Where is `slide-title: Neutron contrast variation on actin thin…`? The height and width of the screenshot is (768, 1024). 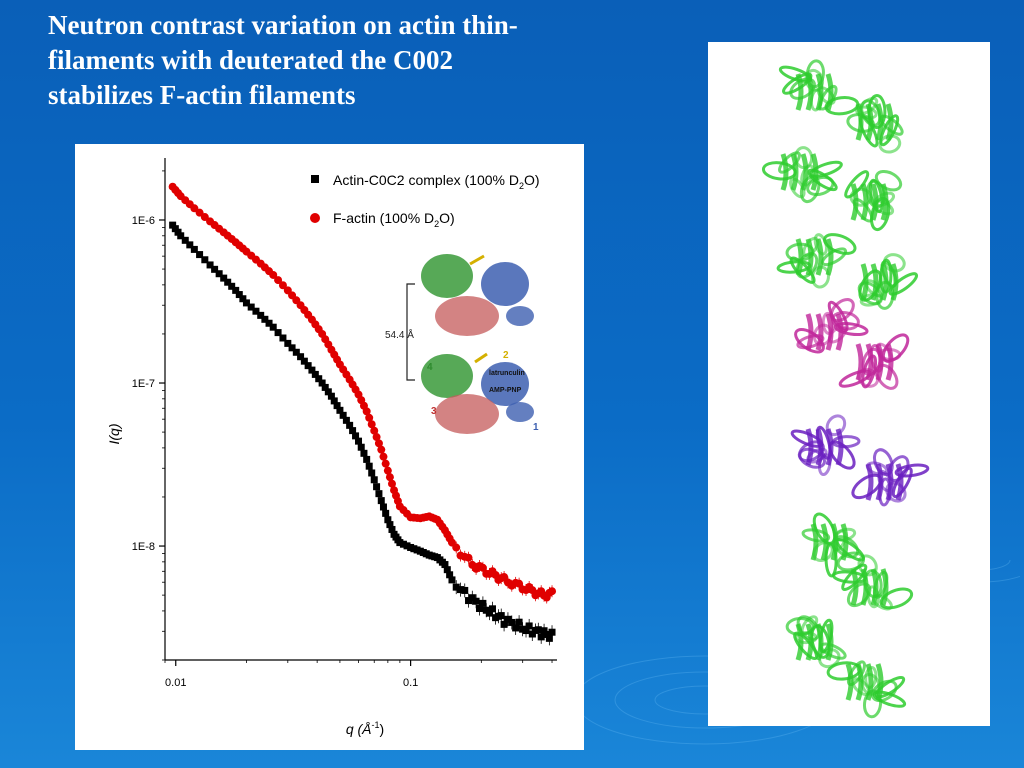 slide-title: Neutron contrast variation on actin thin… is located at coordinates (368, 60).